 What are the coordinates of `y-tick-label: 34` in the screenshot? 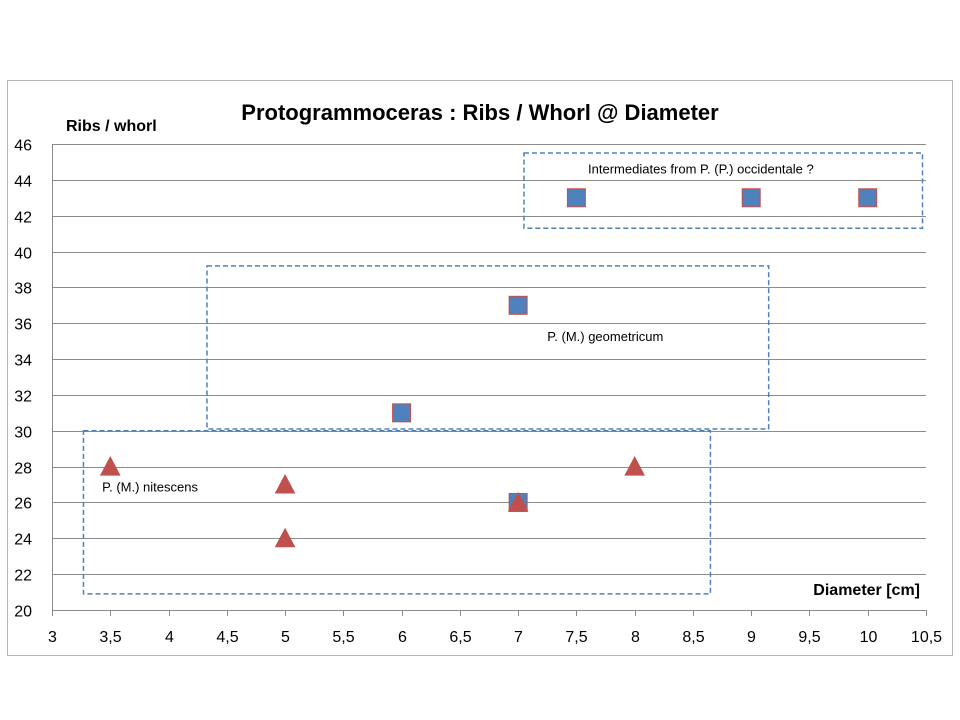 It's located at (23, 361).